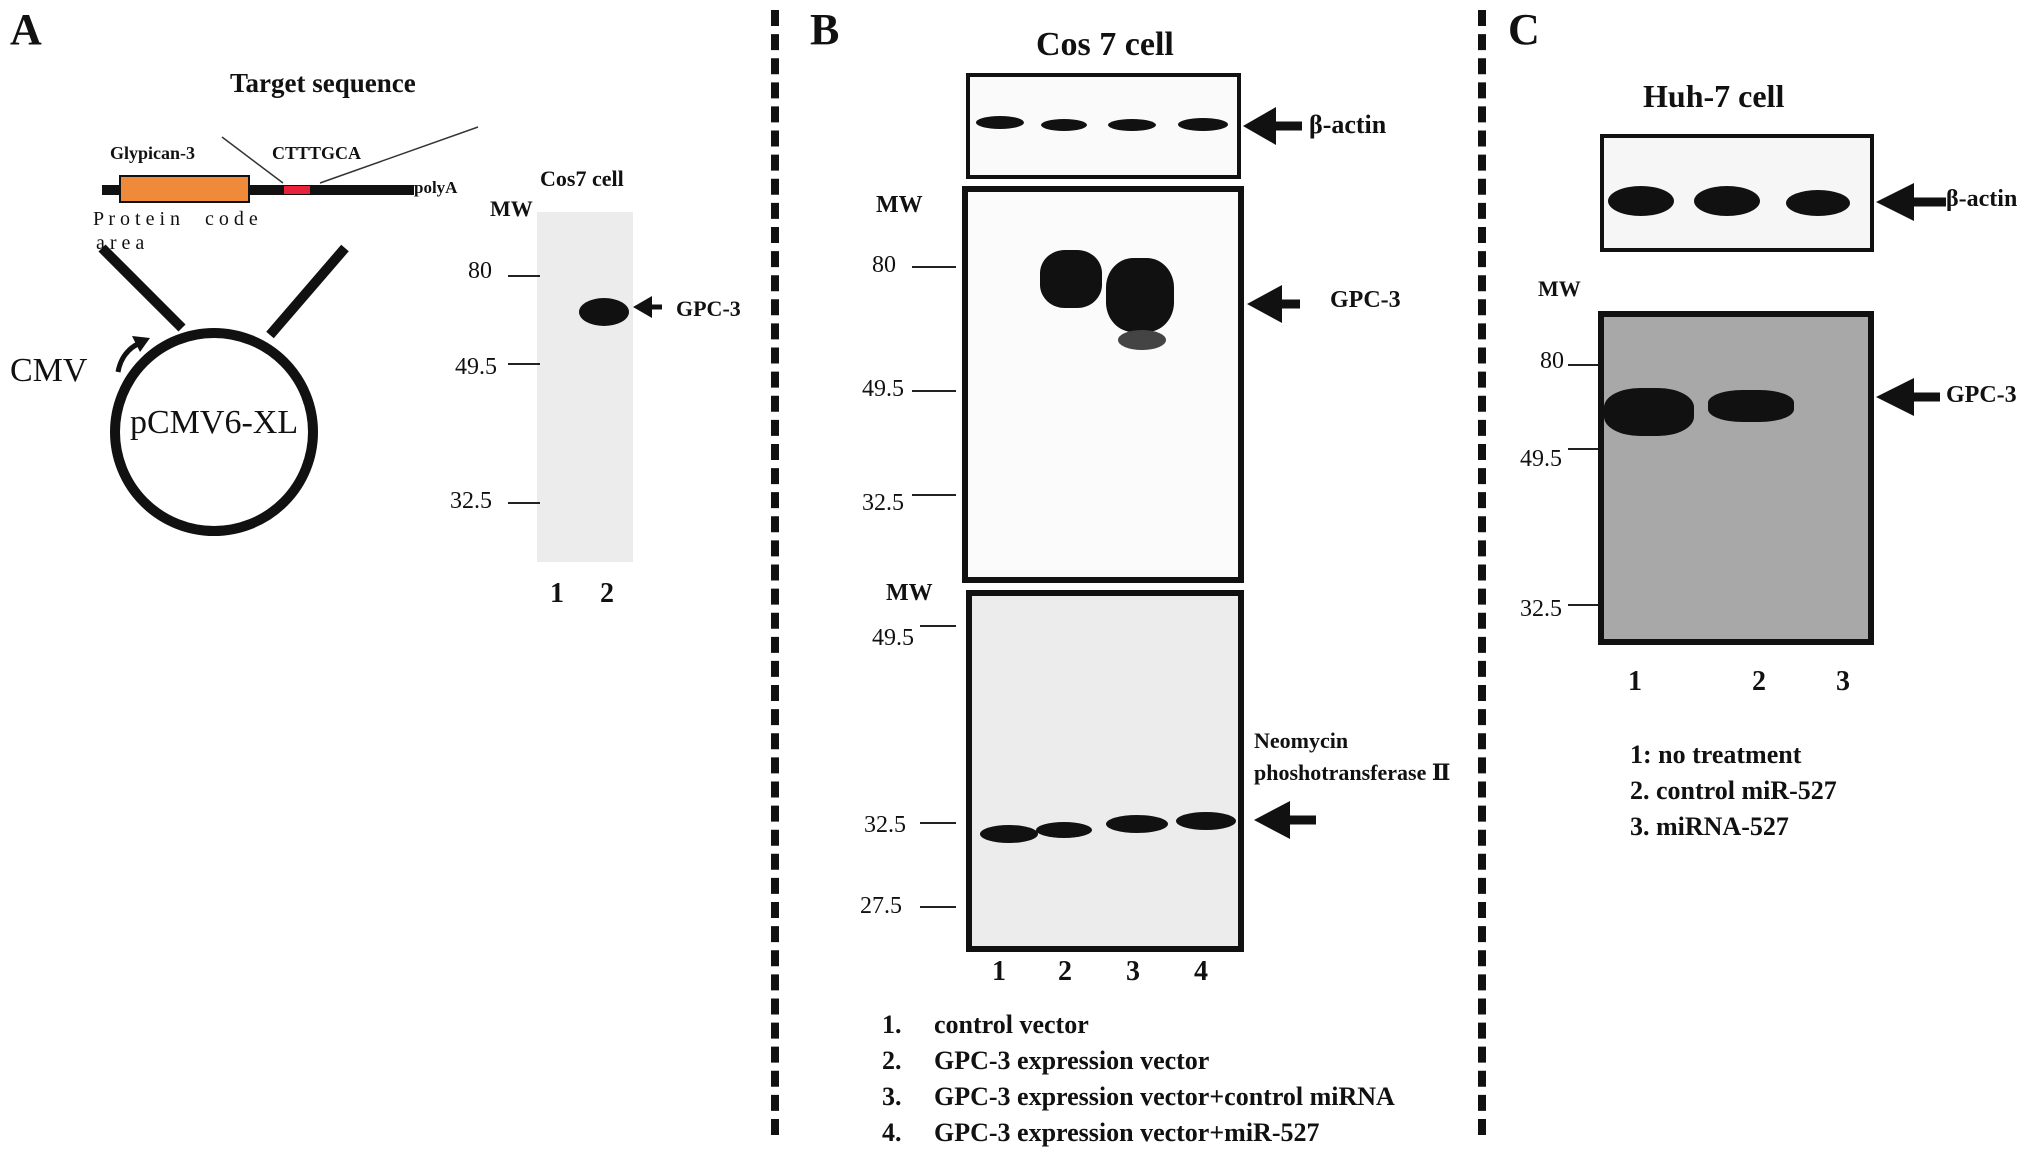 The width and height of the screenshot is (2031, 1153). I want to click on b-neo-blot, so click(1105, 771).